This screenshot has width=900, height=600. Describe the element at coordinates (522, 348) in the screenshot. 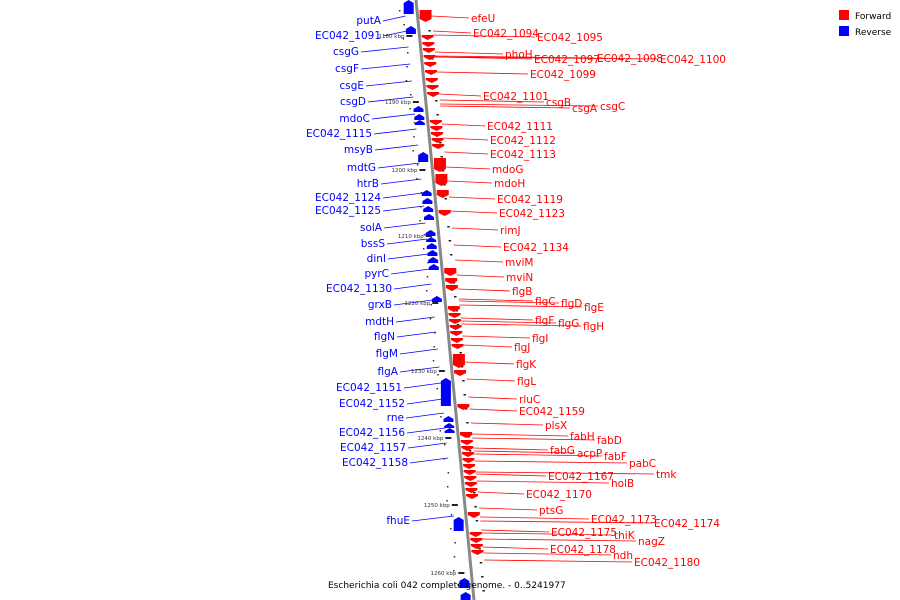

I see `forward-gene-label: flgJ` at that location.